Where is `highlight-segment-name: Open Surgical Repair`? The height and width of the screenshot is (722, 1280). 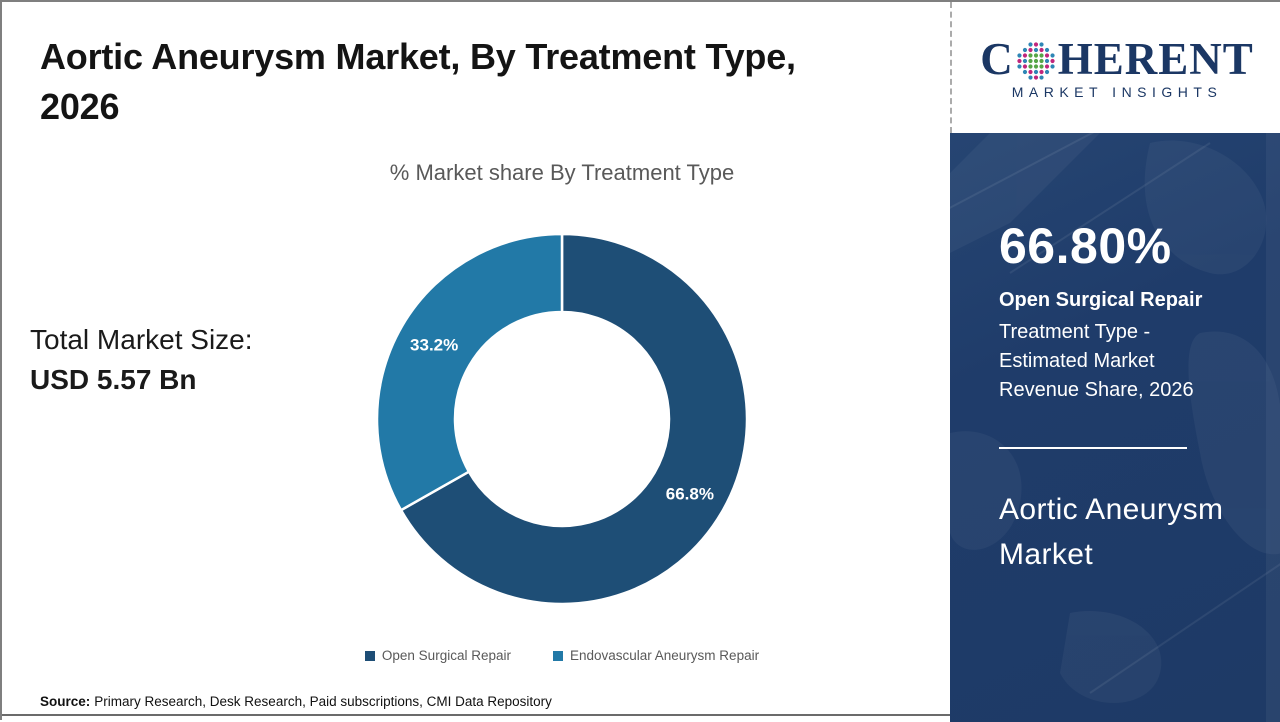
highlight-segment-name: Open Surgical Repair is located at coordinates (1101, 300).